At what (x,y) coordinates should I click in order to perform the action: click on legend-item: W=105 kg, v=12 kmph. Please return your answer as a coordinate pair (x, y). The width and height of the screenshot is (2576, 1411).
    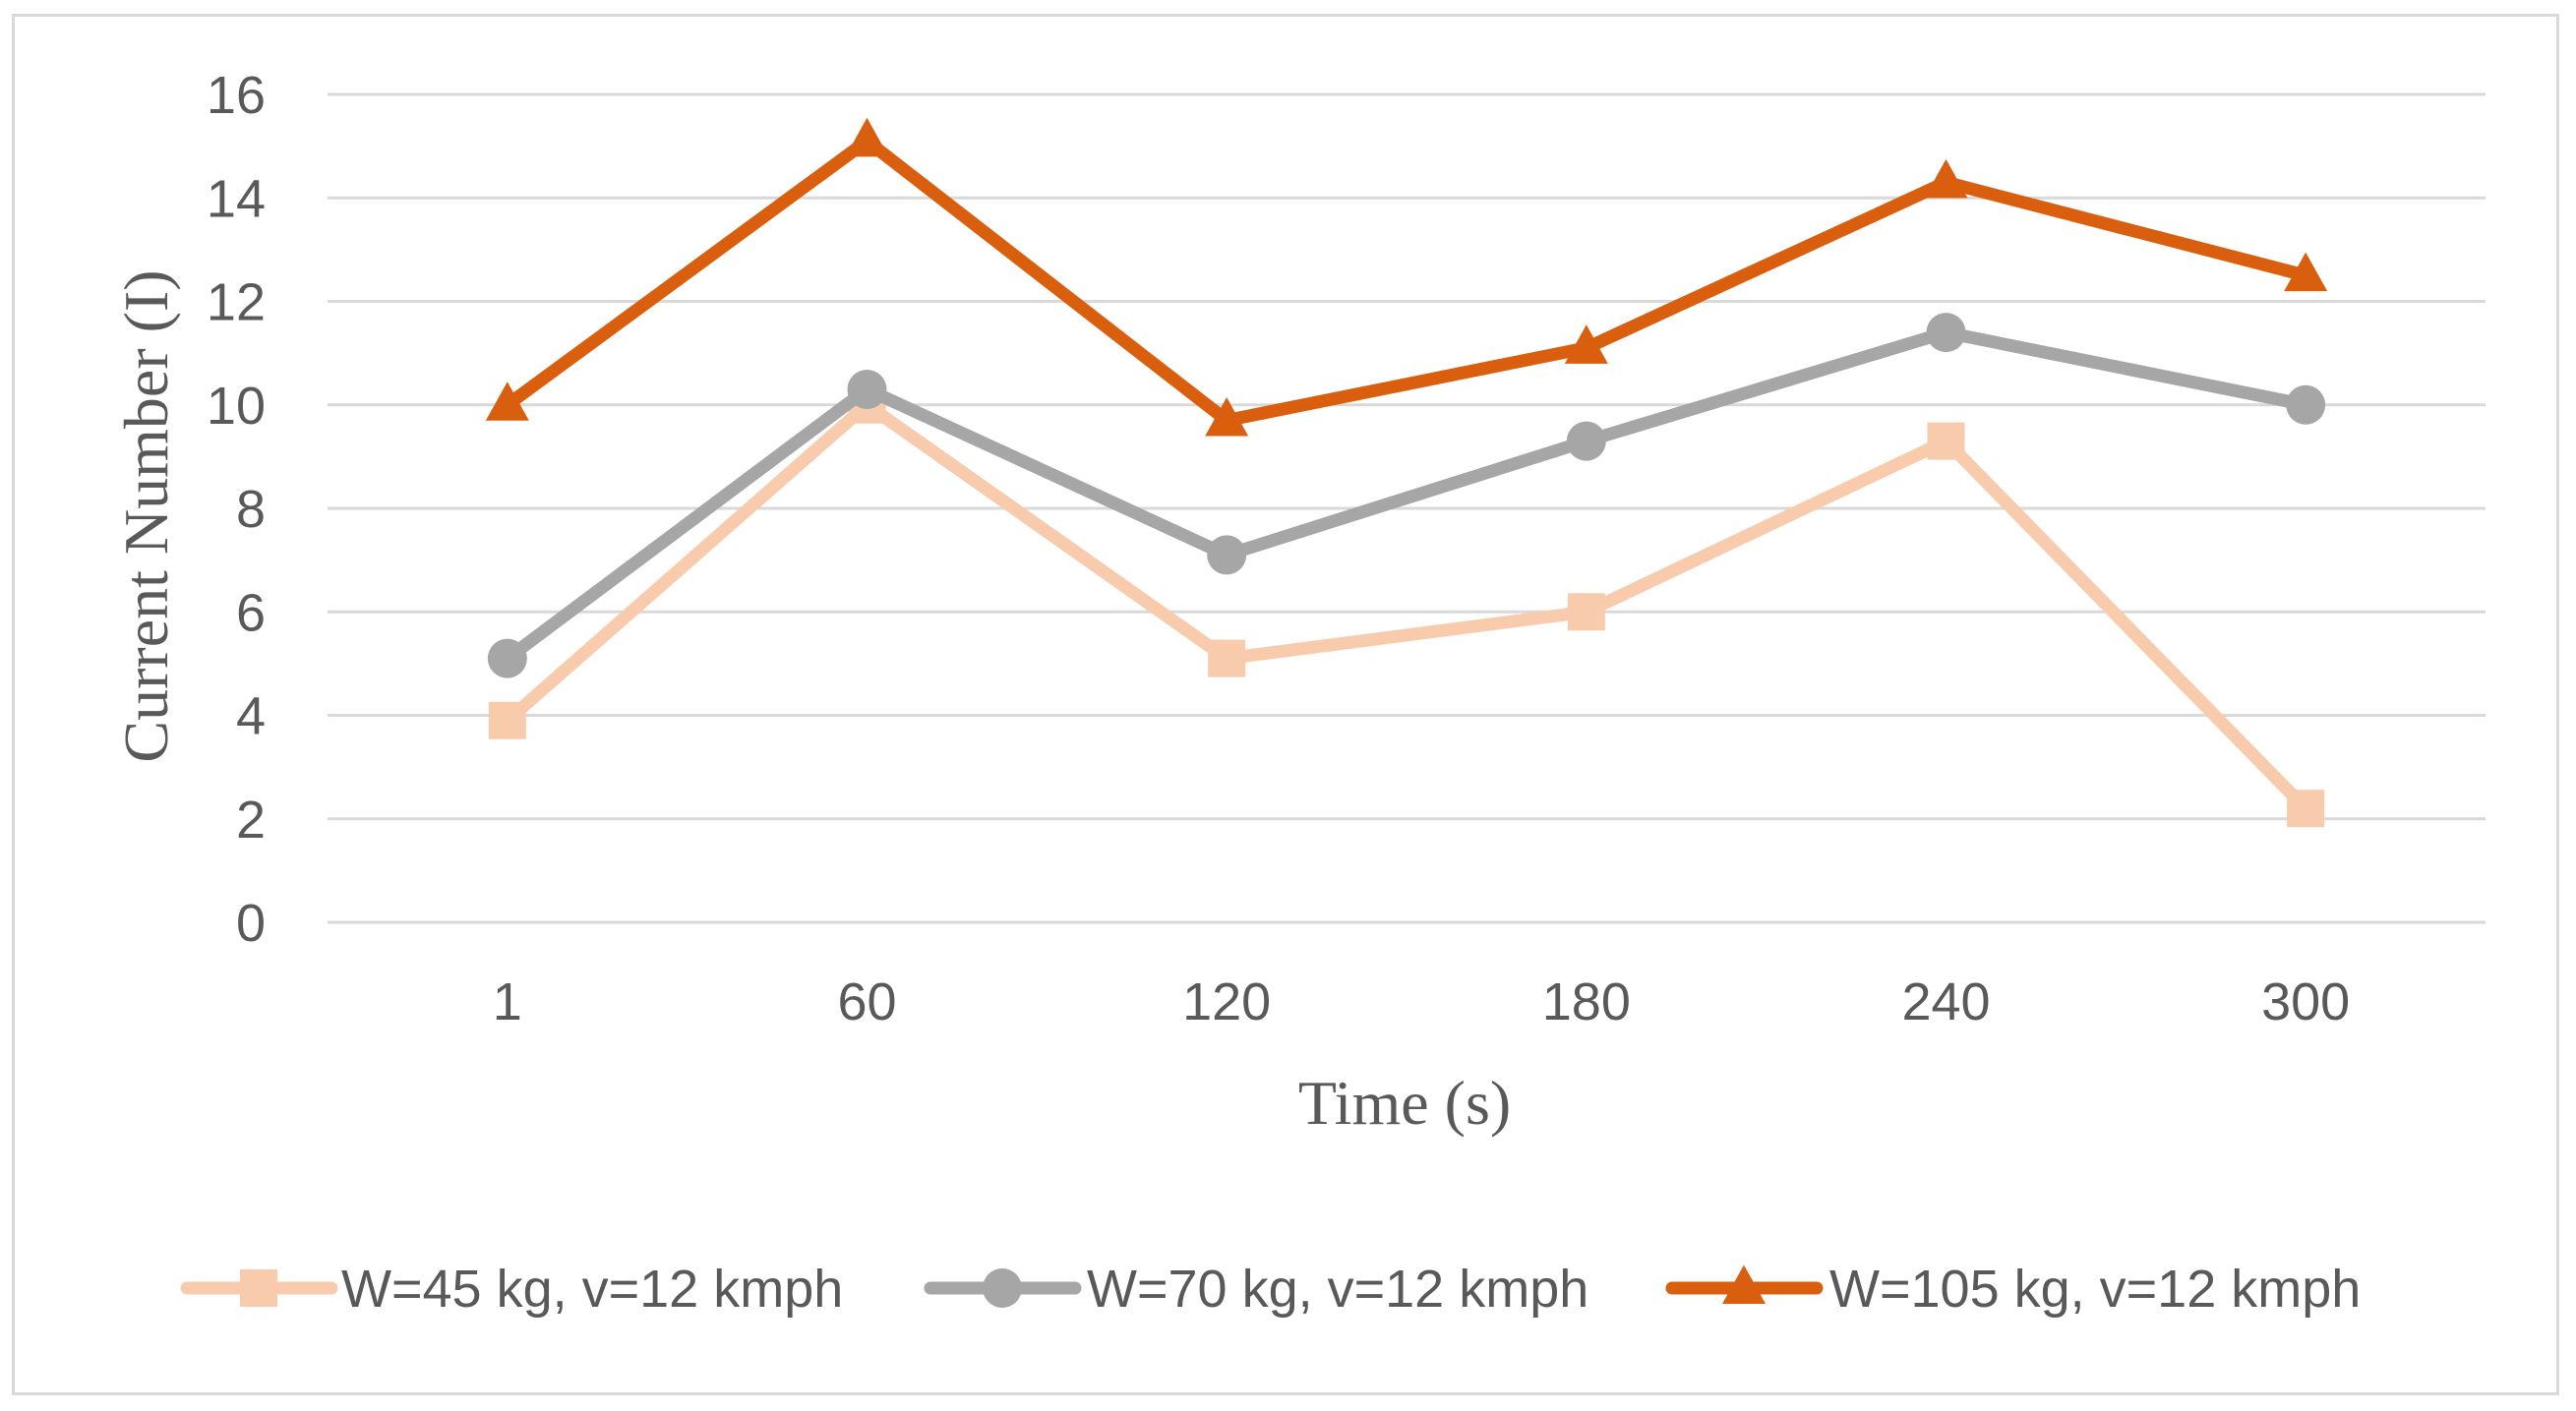
    Looking at the image, I should click on (2013, 1289).